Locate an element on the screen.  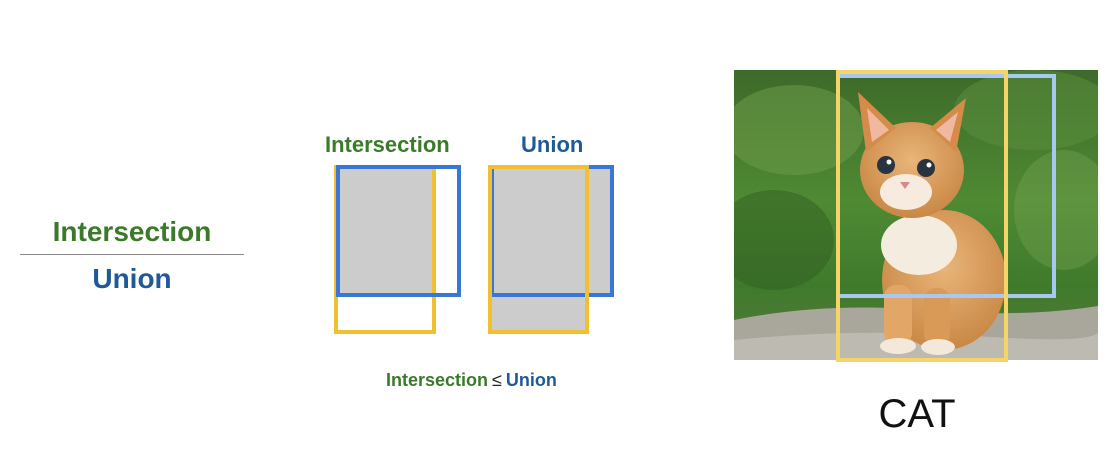
predicted-box is located at coordinates (922, 216).